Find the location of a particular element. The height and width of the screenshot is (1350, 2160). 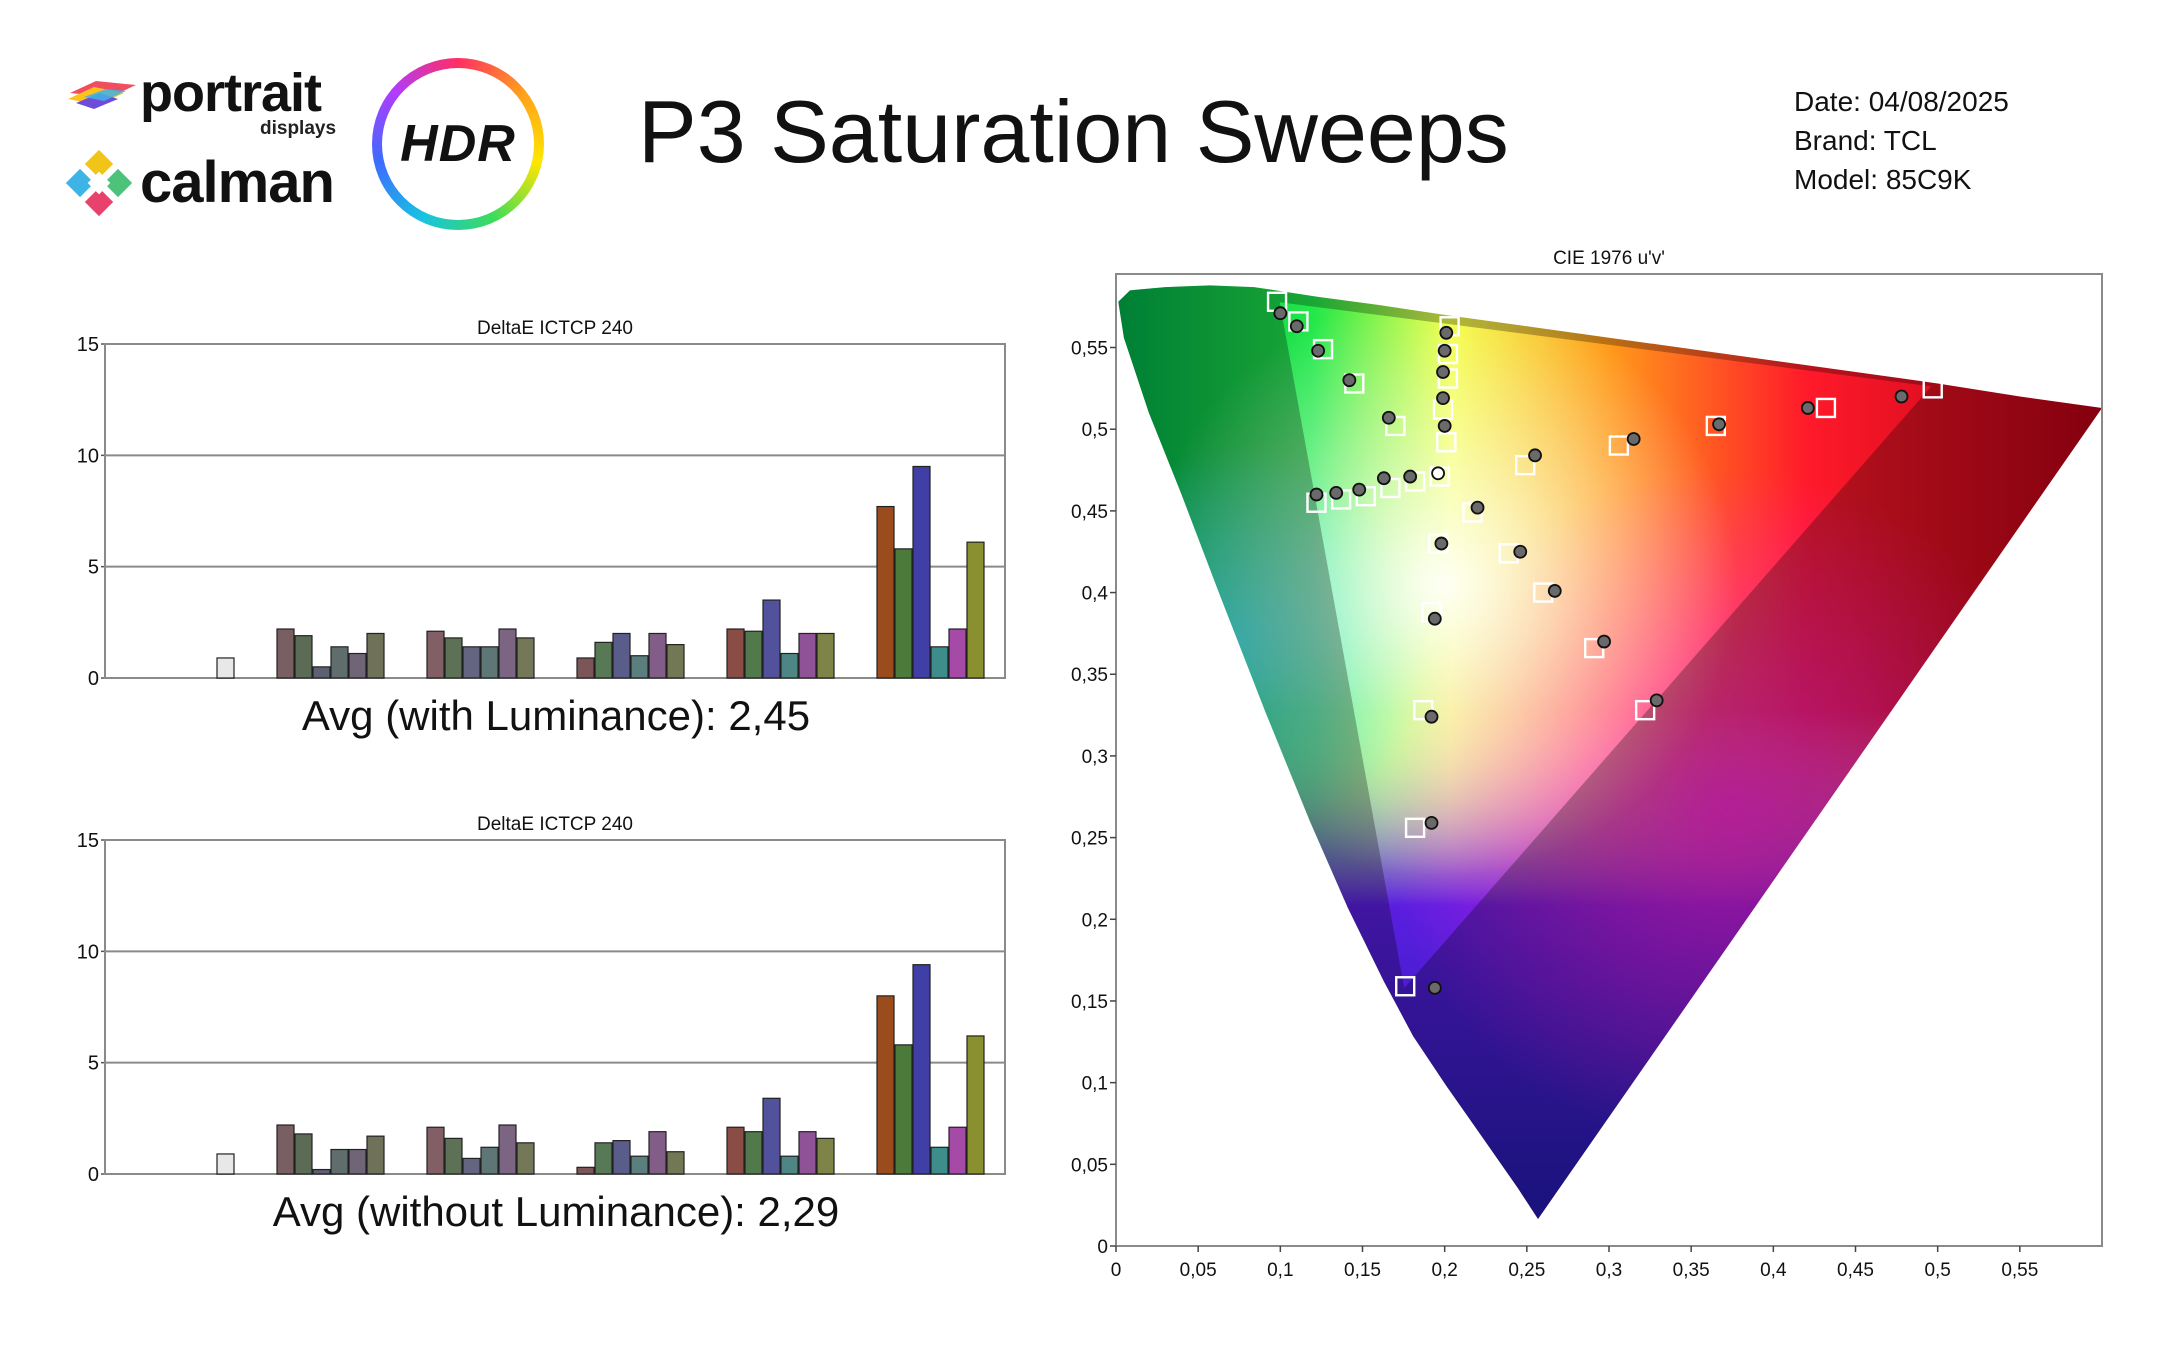

displays-wordmark: displays is located at coordinates (298, 128).